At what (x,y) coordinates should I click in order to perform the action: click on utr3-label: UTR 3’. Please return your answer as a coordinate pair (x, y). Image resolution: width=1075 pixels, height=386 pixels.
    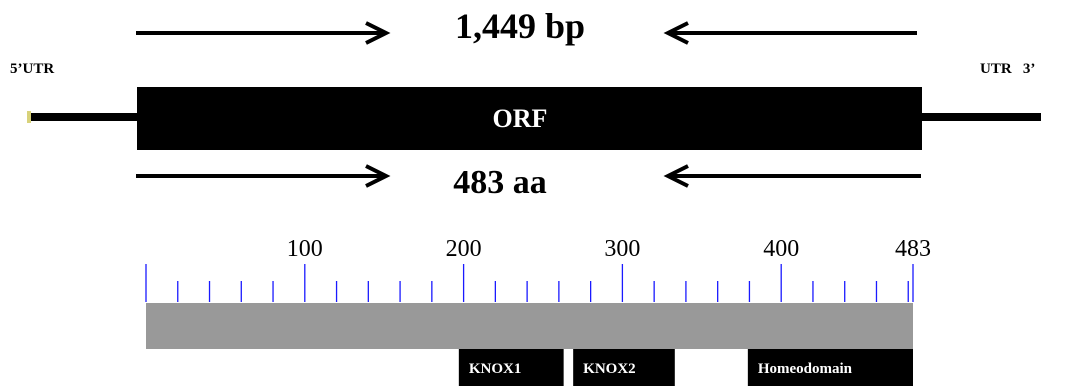
    Looking at the image, I should click on (1007, 69).